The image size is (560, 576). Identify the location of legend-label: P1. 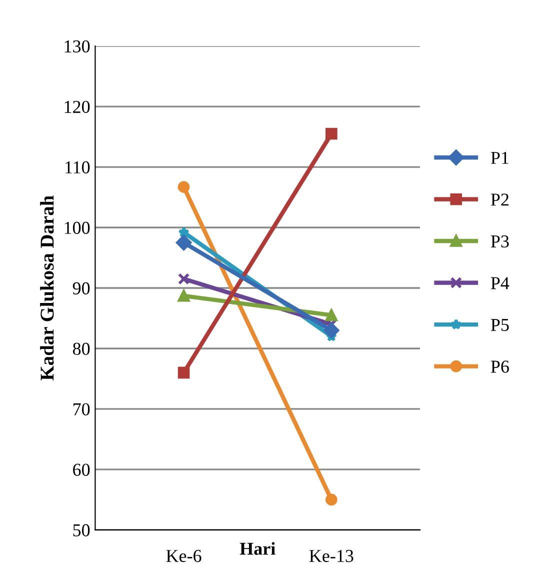
(499, 158).